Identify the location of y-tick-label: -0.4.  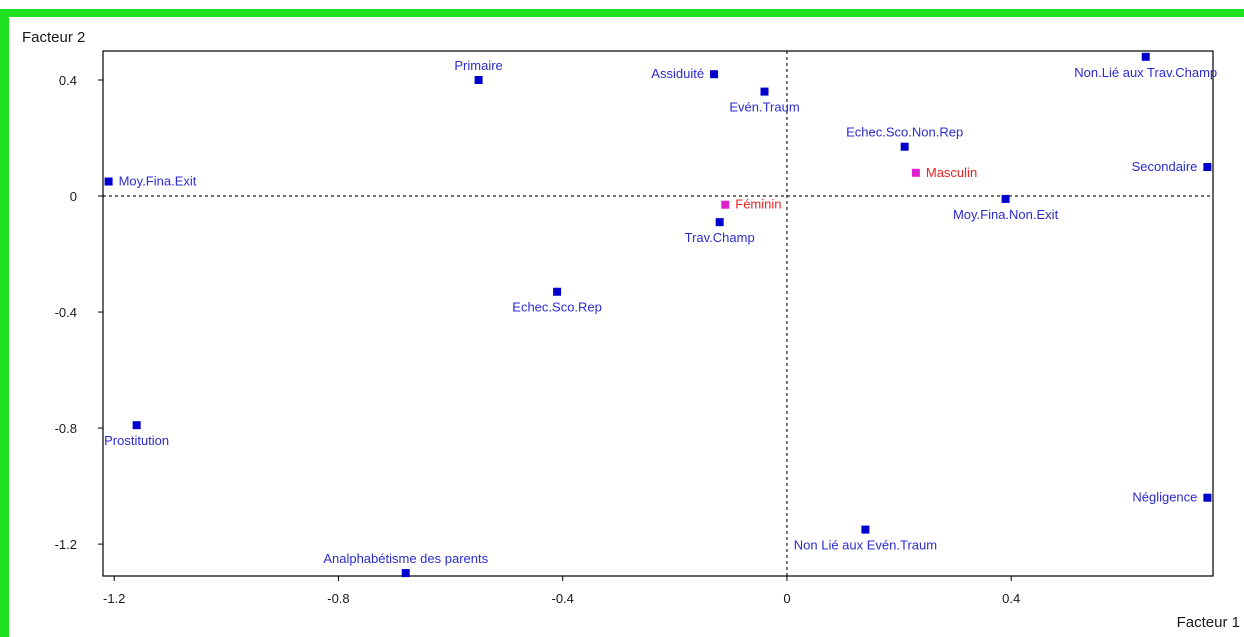
(66, 312).